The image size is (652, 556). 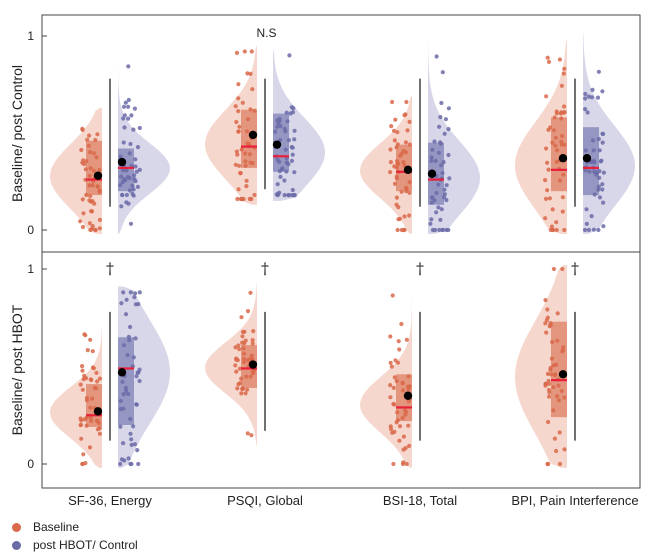 What do you see at coordinates (266, 33) in the screenshot?
I see `annotation-control-0: N.S` at bounding box center [266, 33].